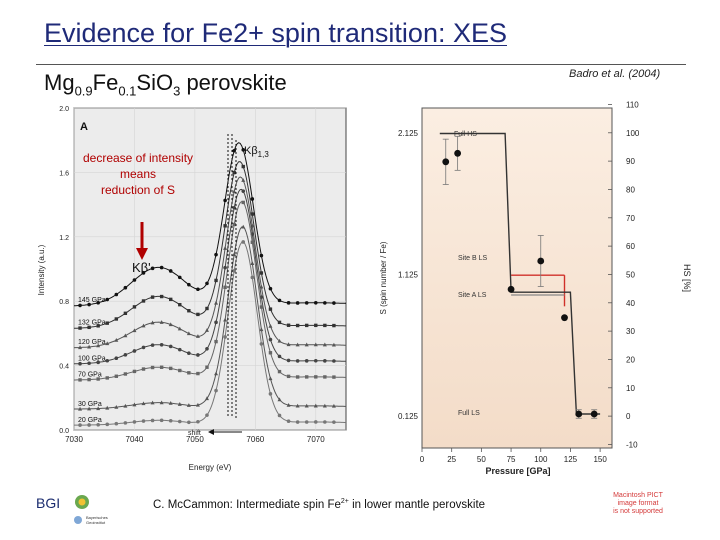 Image resolution: width=720 pixels, height=540 pixels. What do you see at coordinates (571, 459) in the screenshot?
I see `b-x-tick: 125` at bounding box center [571, 459].